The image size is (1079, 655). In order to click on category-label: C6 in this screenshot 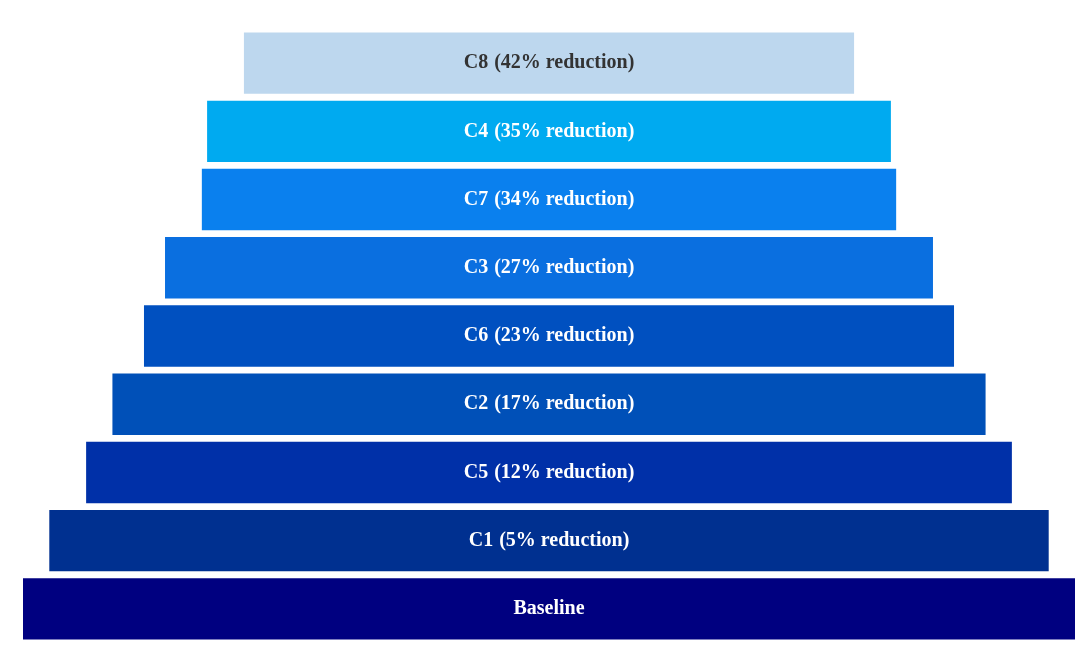, I will do `click(476, 334)`.